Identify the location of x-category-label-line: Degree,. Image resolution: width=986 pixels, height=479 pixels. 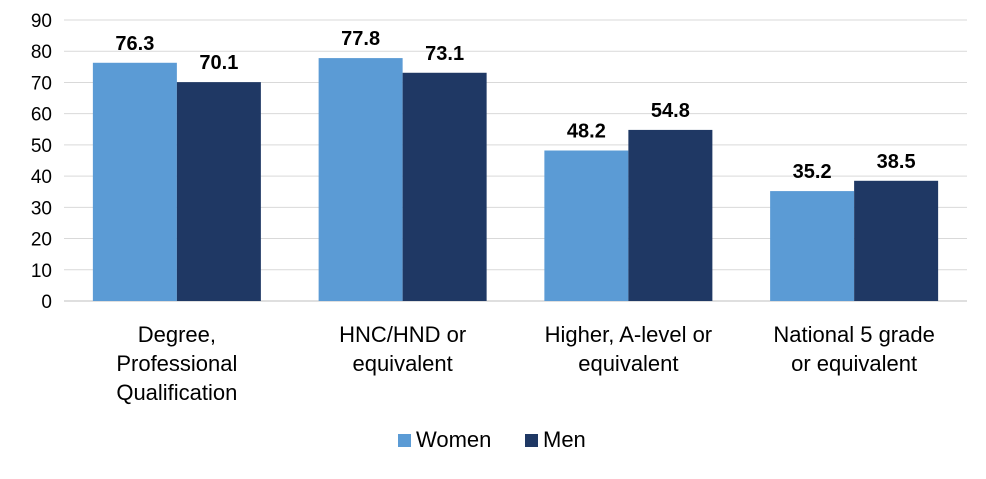
(177, 334).